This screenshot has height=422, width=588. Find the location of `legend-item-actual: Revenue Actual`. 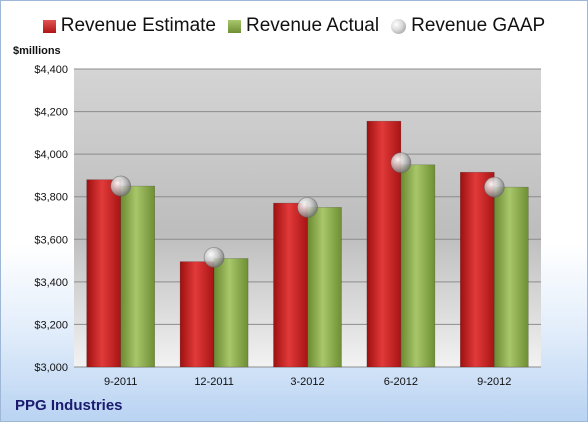

legend-item-actual: Revenue Actual is located at coordinates (303, 26).